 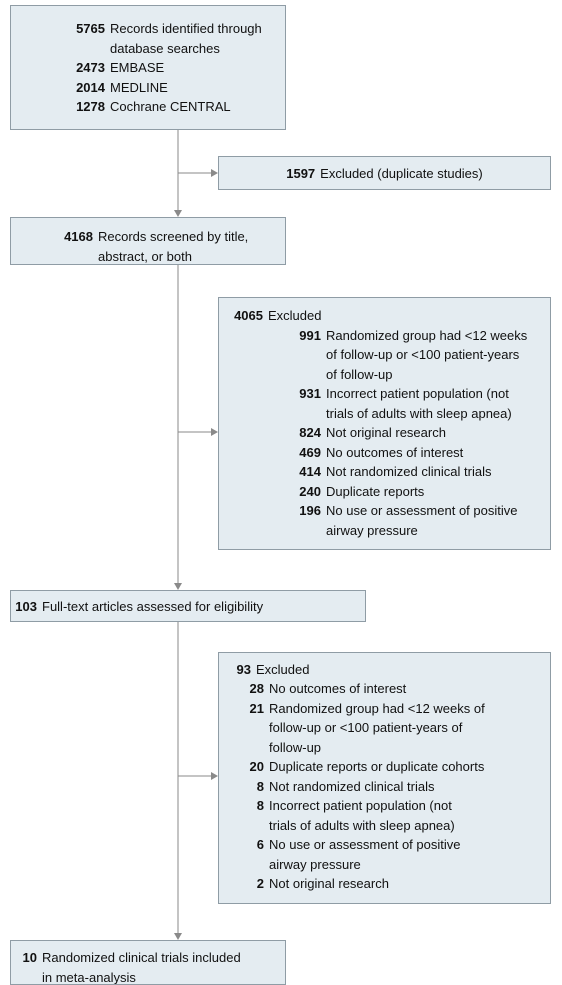 I want to click on text-row: 824 Not original research, so click(x=384, y=433).